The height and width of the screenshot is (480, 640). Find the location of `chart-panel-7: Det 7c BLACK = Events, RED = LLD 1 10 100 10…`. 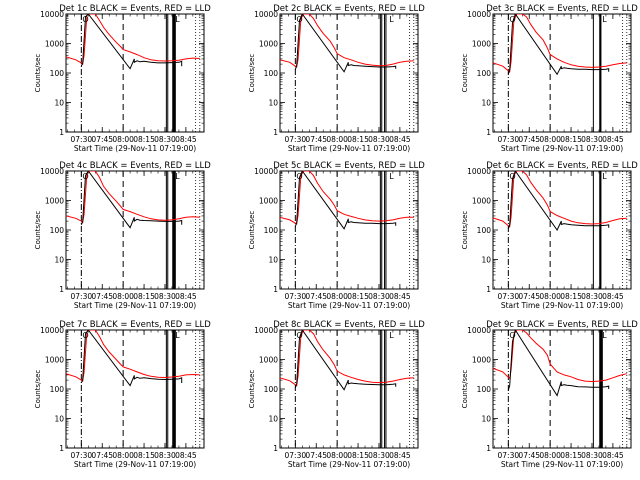

chart-panel-7: Det 7c BLACK = Events, RED = LLD 1 10 100 10… is located at coordinates (122, 394).